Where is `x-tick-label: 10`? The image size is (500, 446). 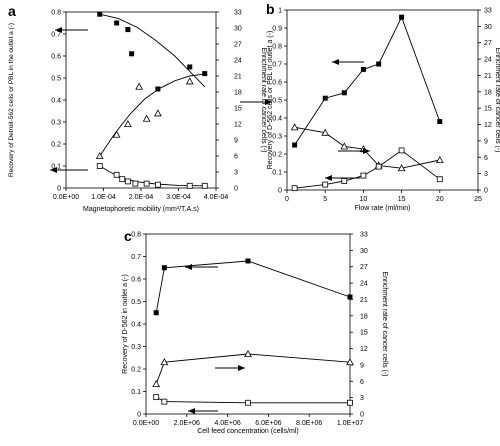
x-tick-label: 10 is located at coordinates (364, 199).